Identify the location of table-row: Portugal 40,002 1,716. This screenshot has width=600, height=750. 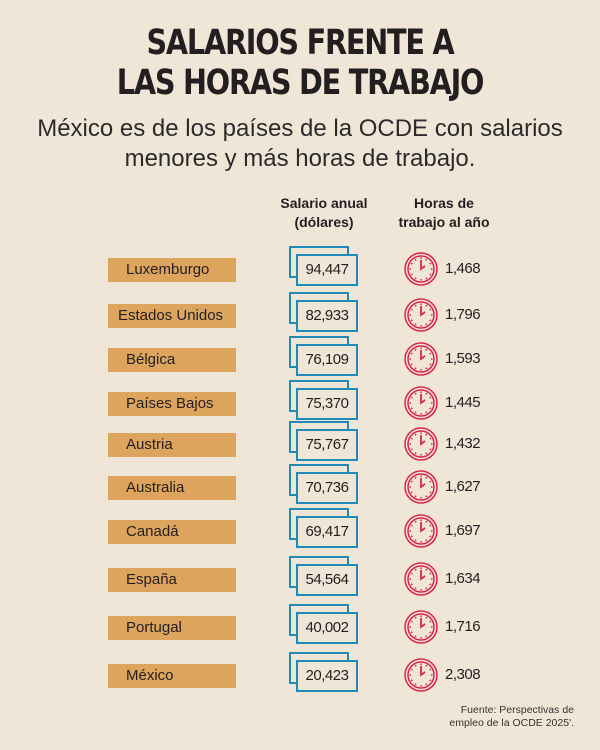
(300, 626).